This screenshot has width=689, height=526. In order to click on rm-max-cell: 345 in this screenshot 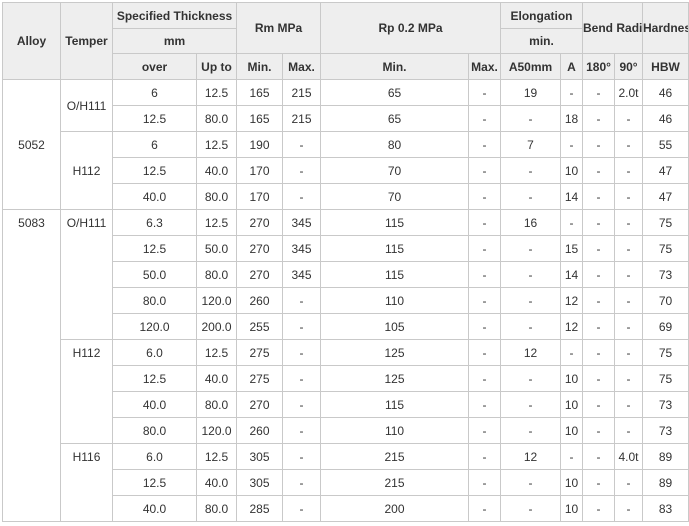, I will do `click(302, 222)`.